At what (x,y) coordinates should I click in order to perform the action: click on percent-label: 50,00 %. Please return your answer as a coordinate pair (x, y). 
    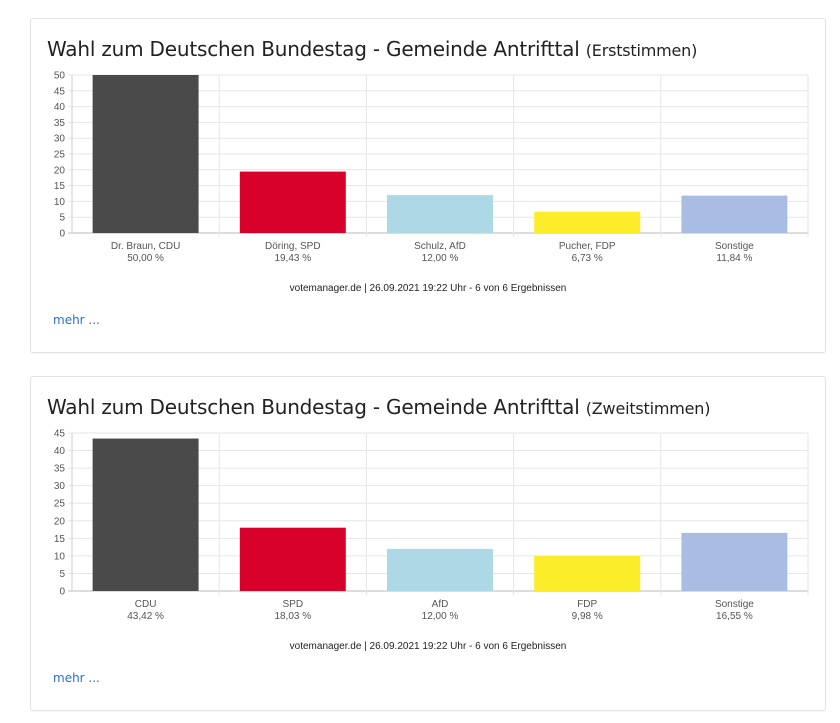
    Looking at the image, I should click on (145, 258).